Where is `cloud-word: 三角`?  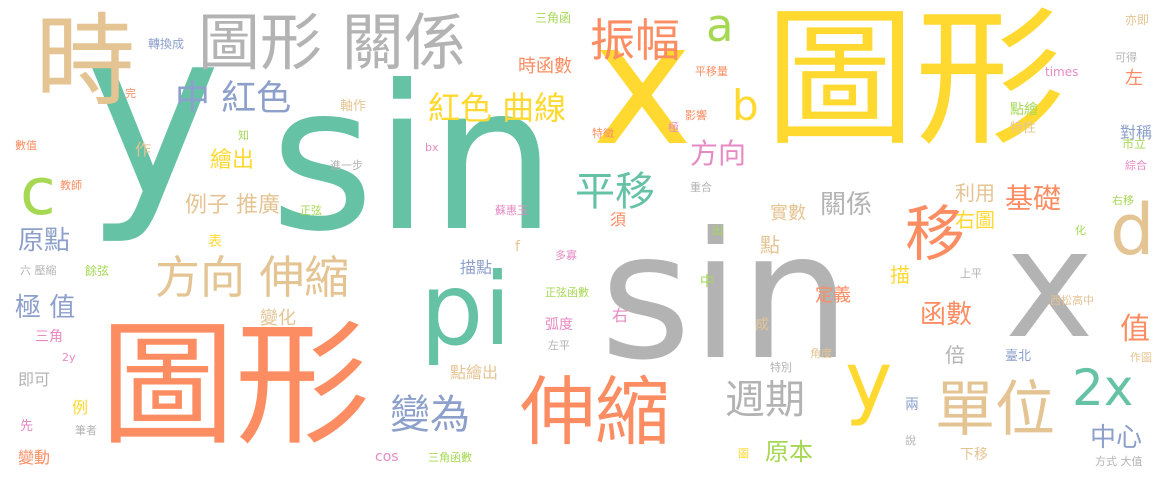 cloud-word: 三角 is located at coordinates (49, 337).